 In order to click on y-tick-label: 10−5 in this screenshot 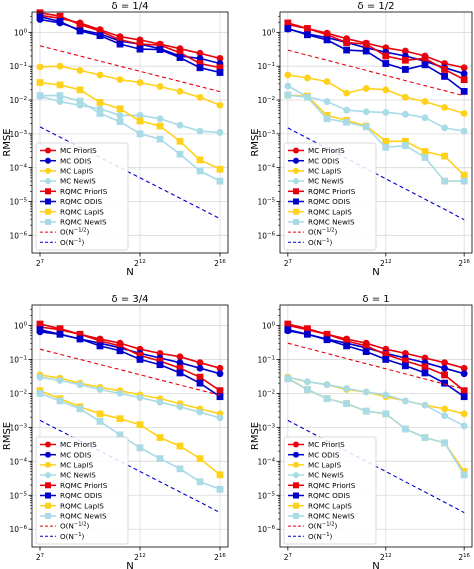, I will do `click(267, 201)`.